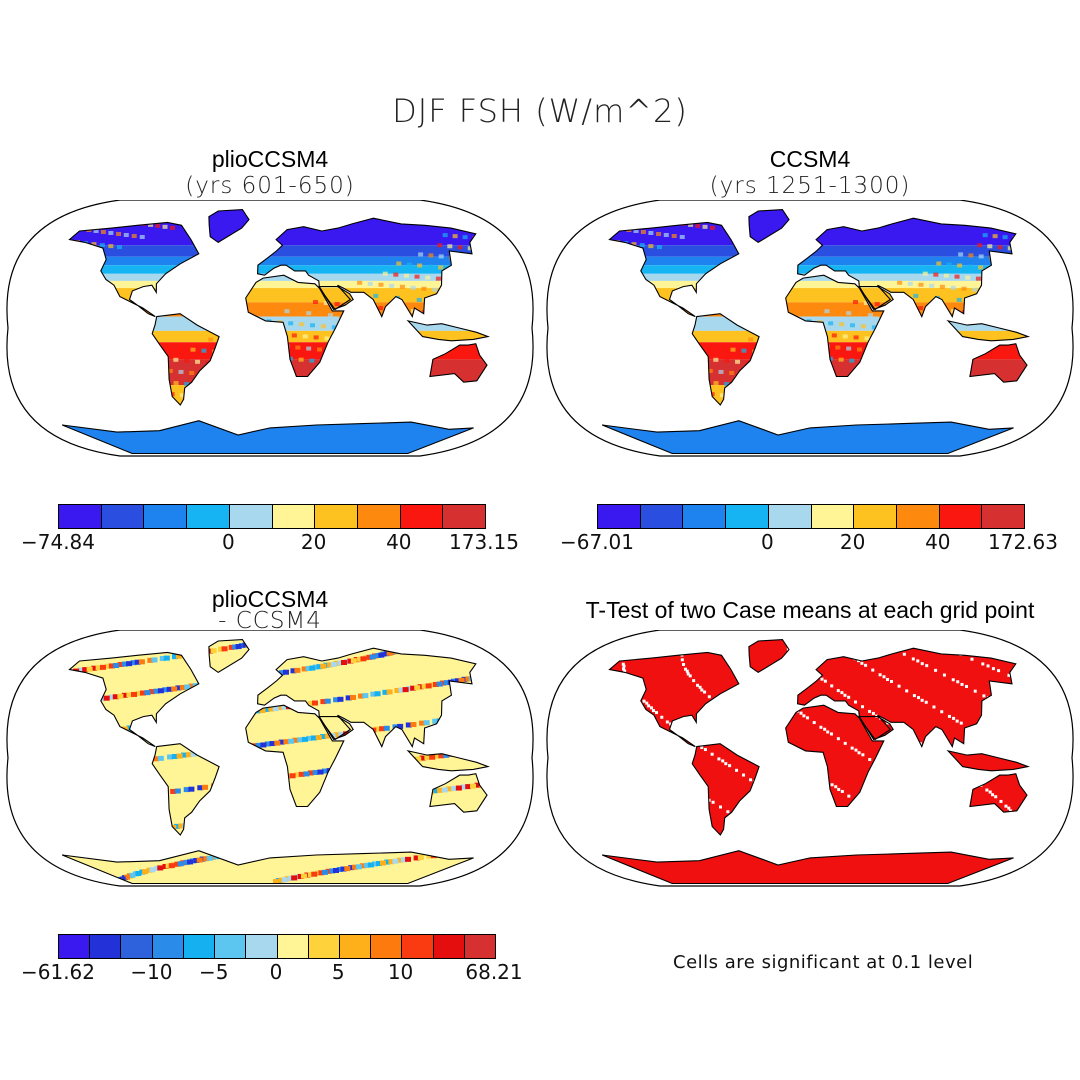 The image size is (1080, 1080). I want to click on coastline-eurasia, so click(367, 698).